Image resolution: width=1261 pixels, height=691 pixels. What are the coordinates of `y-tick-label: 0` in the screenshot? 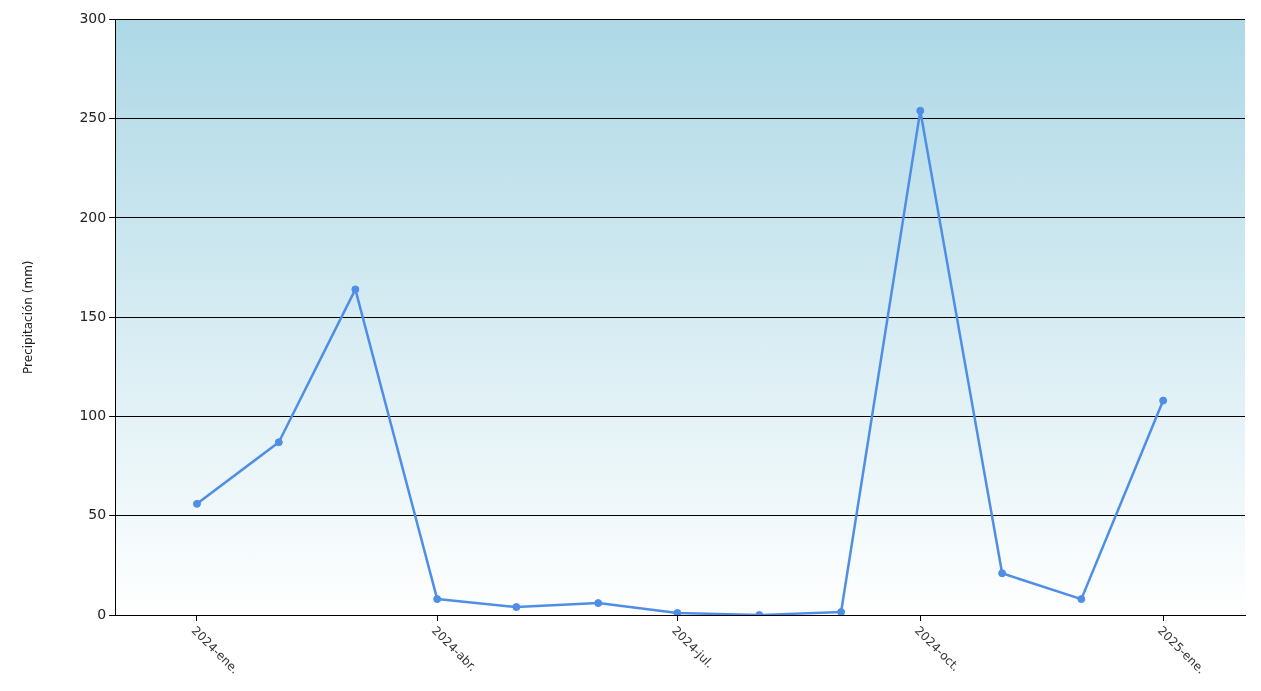 It's located at (102, 613).